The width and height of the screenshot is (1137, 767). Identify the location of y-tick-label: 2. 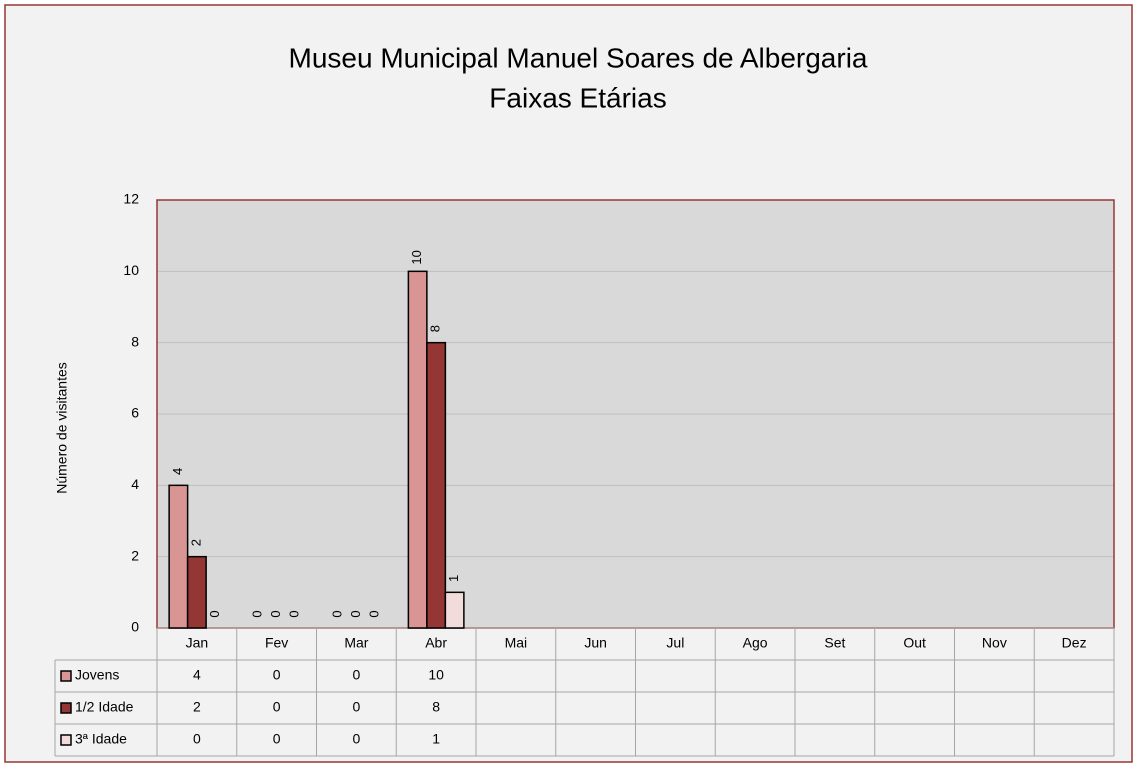
(135, 555).